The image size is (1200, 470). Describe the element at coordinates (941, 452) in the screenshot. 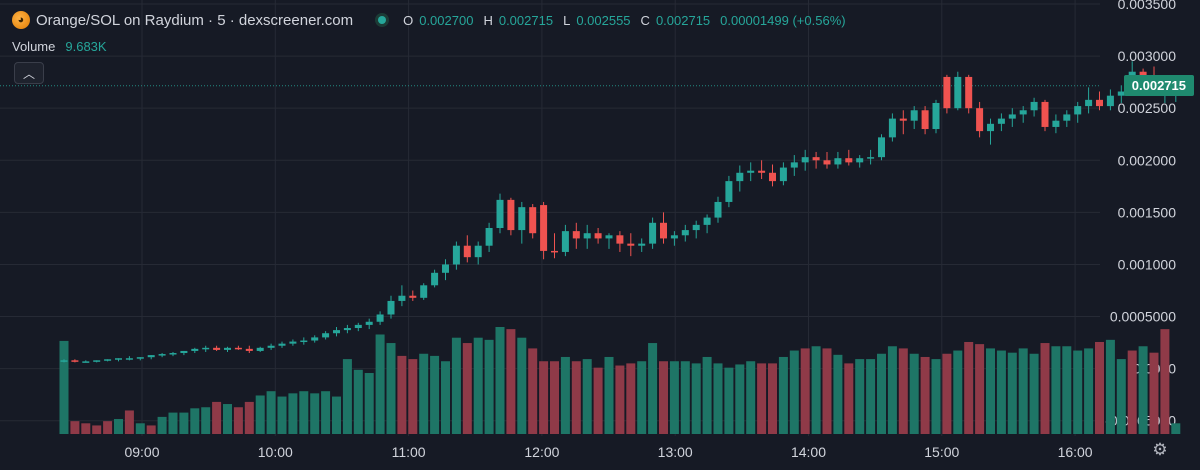

I see `x-tick-label: 15:00` at that location.